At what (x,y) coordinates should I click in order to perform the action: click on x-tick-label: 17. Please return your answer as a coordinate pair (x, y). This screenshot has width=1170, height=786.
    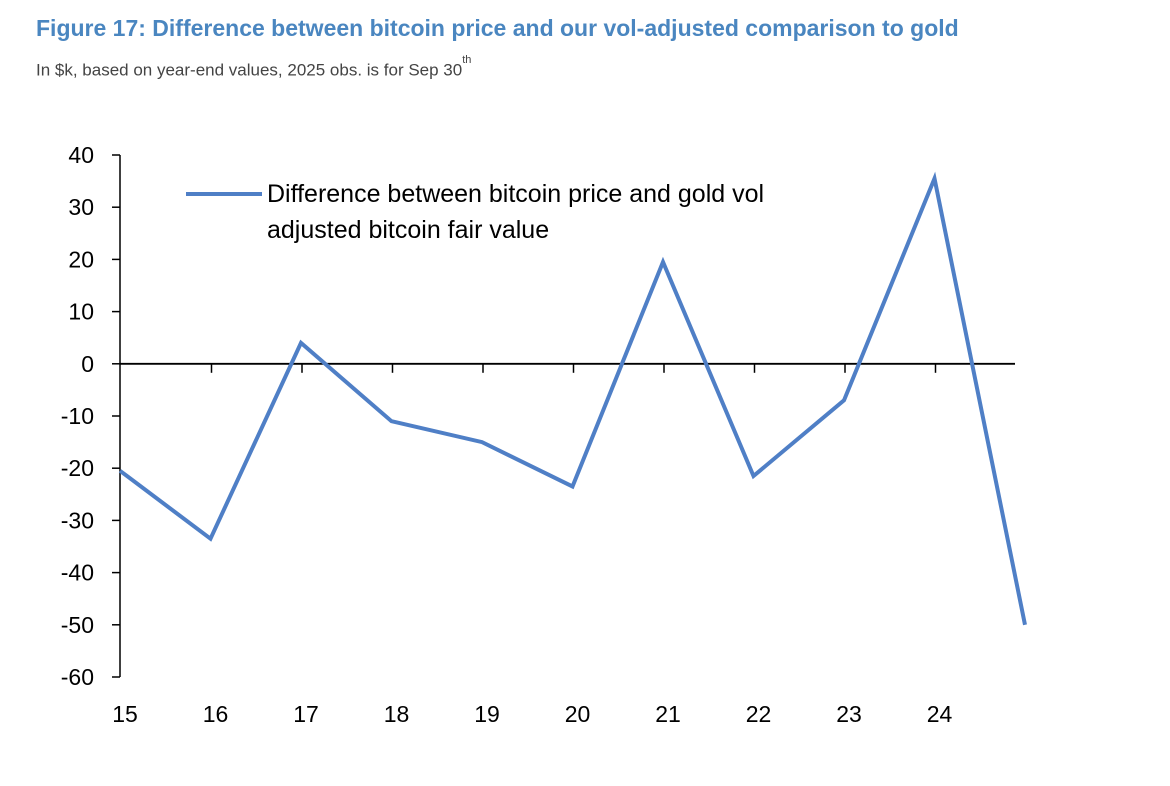
    Looking at the image, I should click on (306, 714).